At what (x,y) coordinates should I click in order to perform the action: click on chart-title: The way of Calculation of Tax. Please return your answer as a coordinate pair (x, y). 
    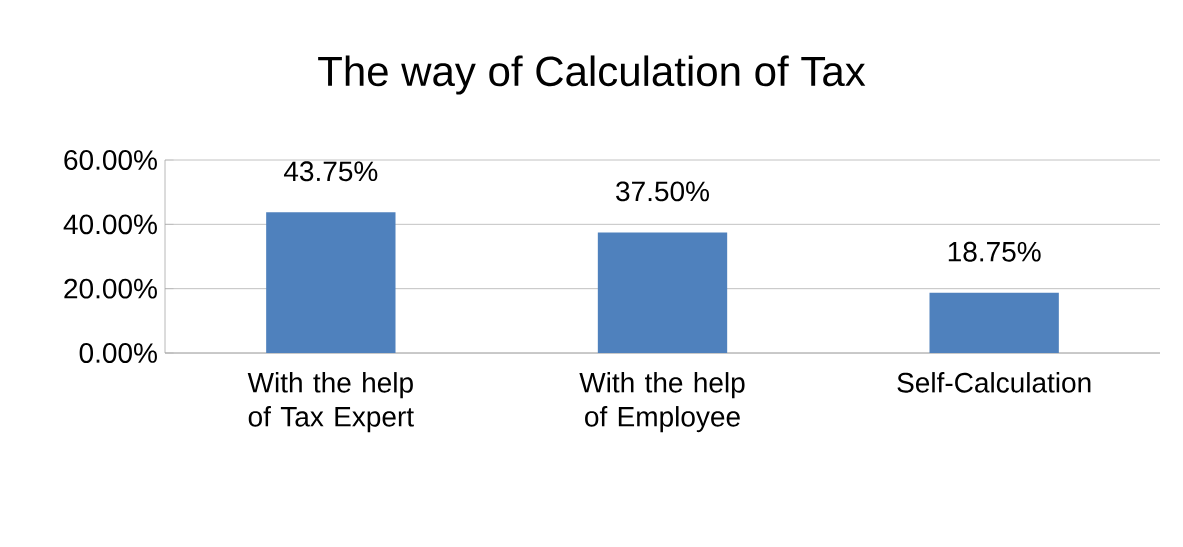
    Looking at the image, I should click on (592, 75).